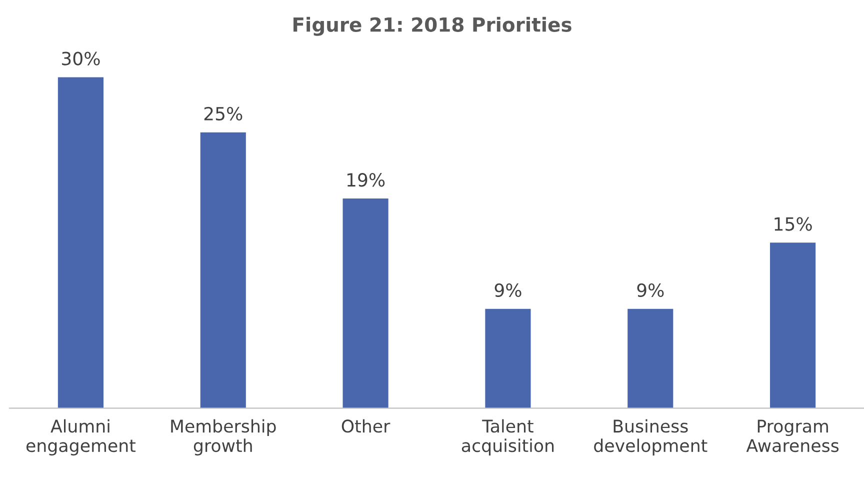 This screenshot has height=483, width=864. Describe the element at coordinates (793, 224) in the screenshot. I see `data-label: 15%` at that location.